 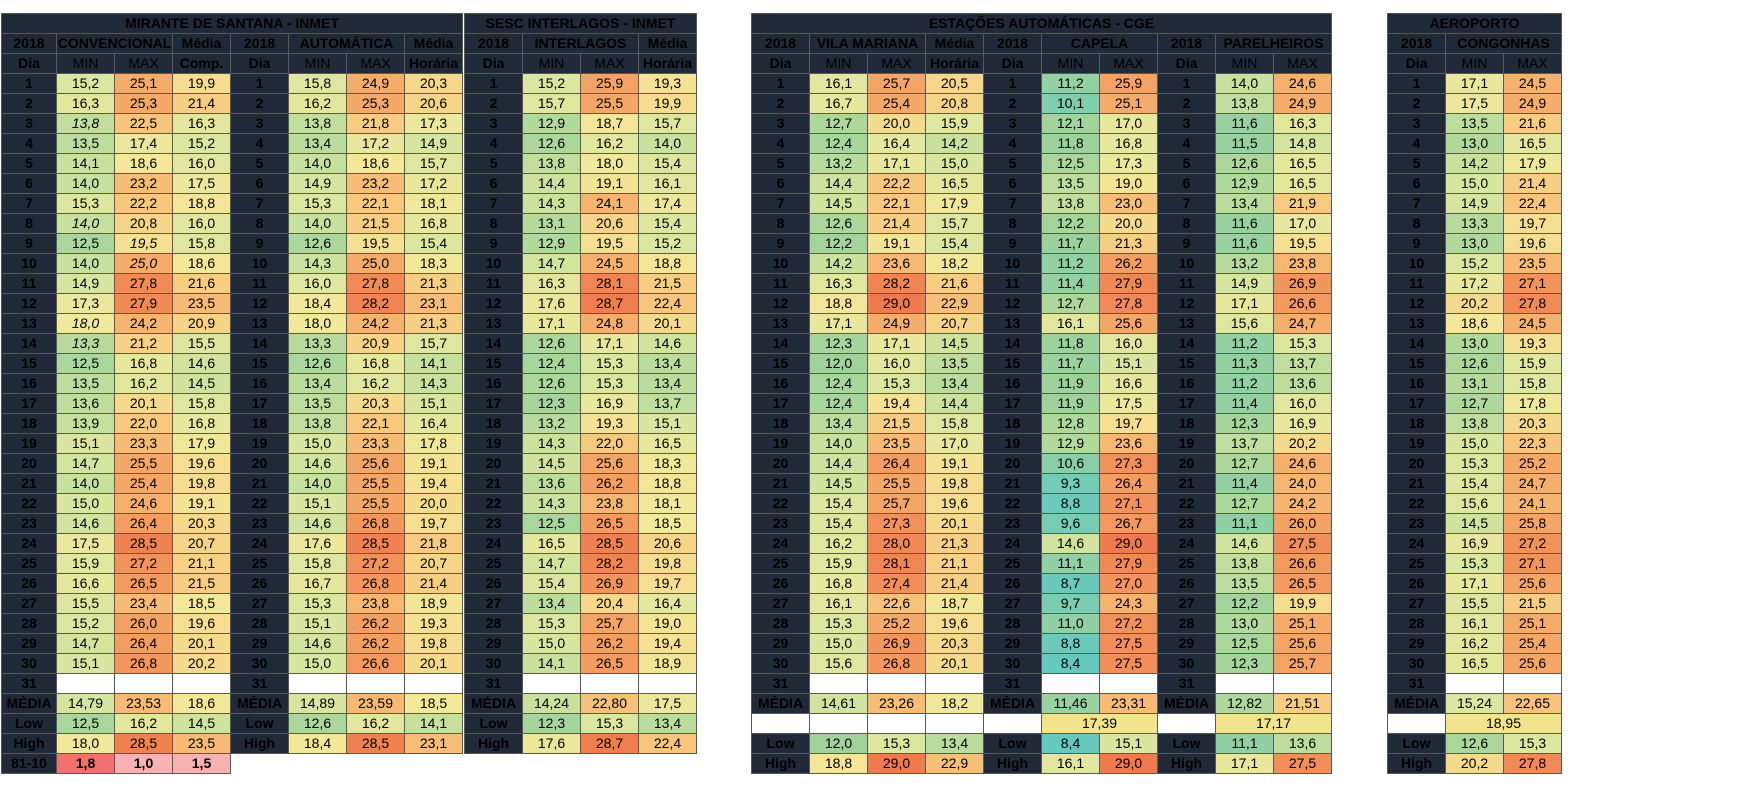 What do you see at coordinates (667, 243) in the screenshot?
I see `day-mean-cell: 15,2` at bounding box center [667, 243].